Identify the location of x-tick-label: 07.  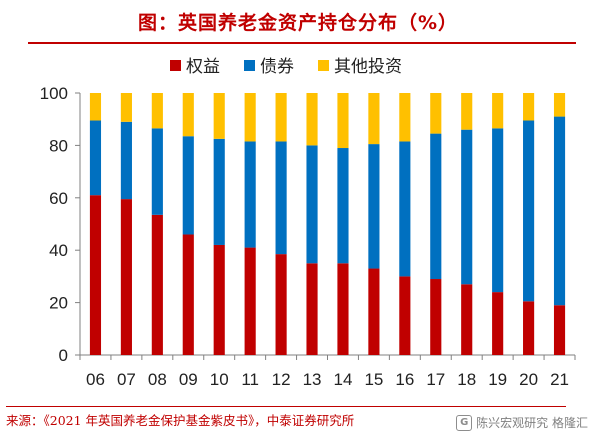
(126, 379).